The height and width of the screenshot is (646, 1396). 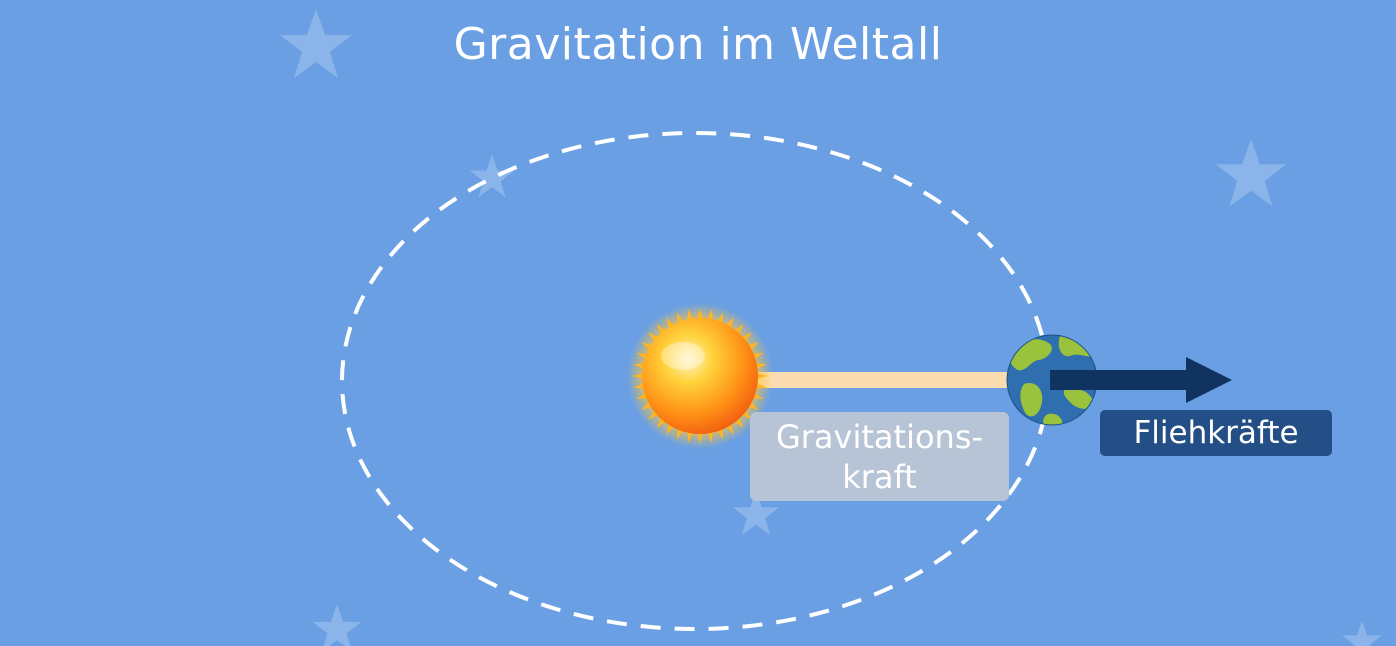 I want to click on gravitation-label-line2: kraft, so click(x=879, y=477).